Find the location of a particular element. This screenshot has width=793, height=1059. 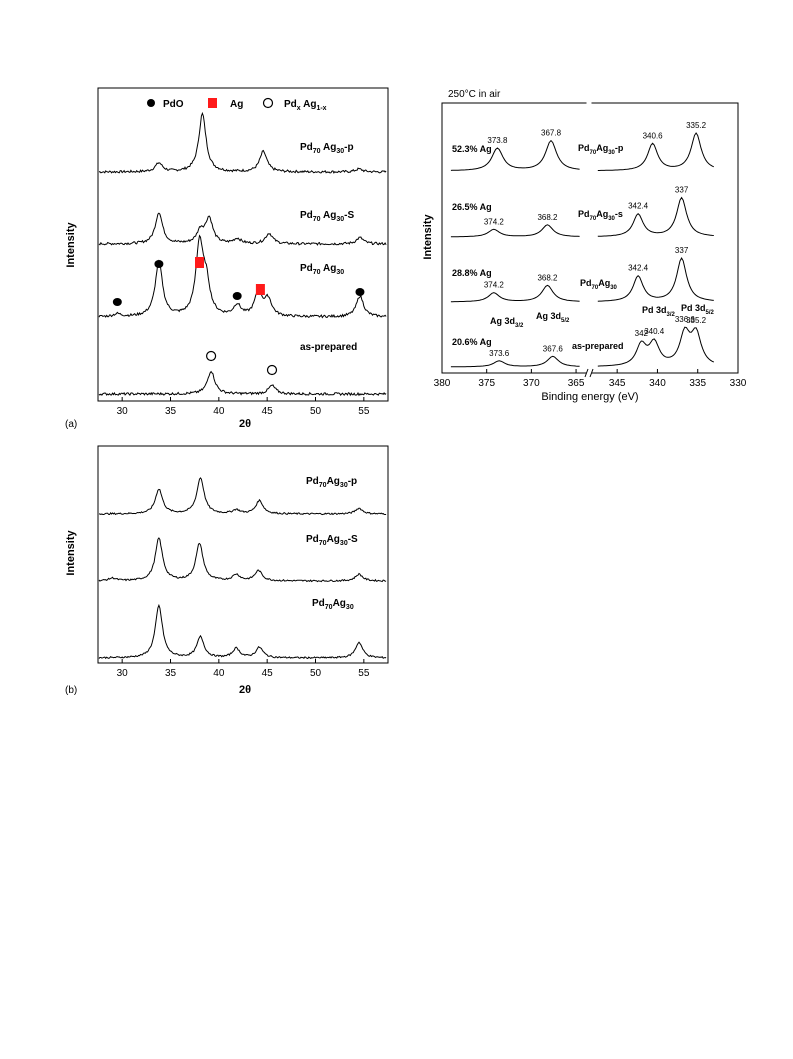

xrd-a-phase-markers is located at coordinates (238, 316).